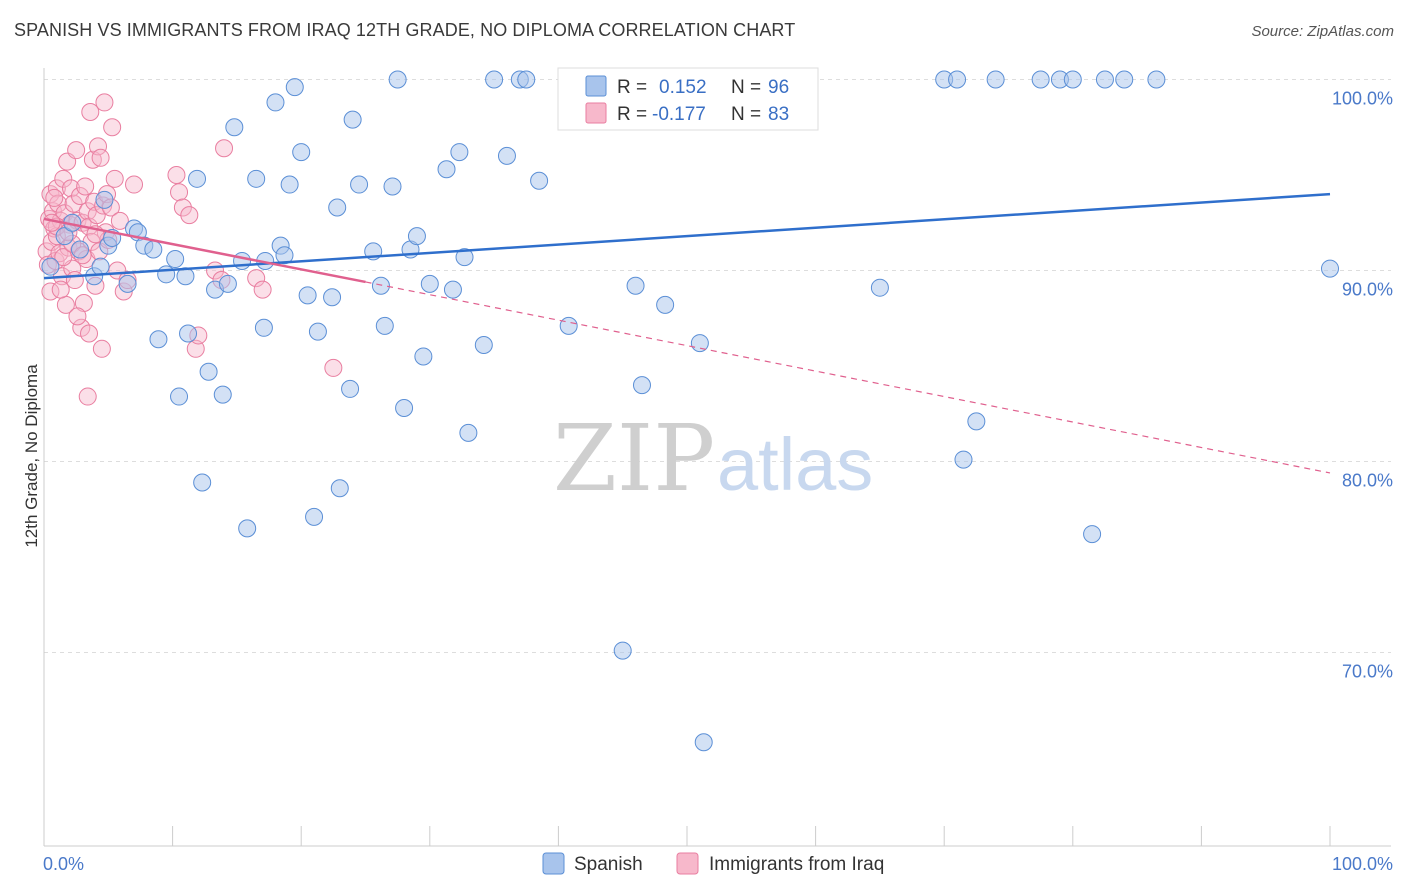 The image size is (1406, 892). I want to click on y-tick-label-80: 80.0%, so click(1367, 481).